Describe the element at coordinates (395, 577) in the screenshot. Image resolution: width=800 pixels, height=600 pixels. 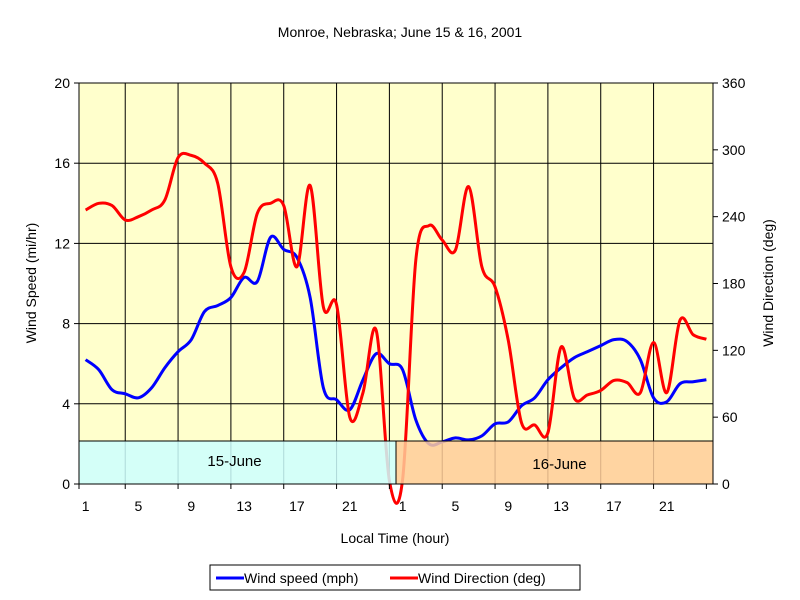
I see `legend: Wind speed (mph) Wind Direction (deg)` at that location.